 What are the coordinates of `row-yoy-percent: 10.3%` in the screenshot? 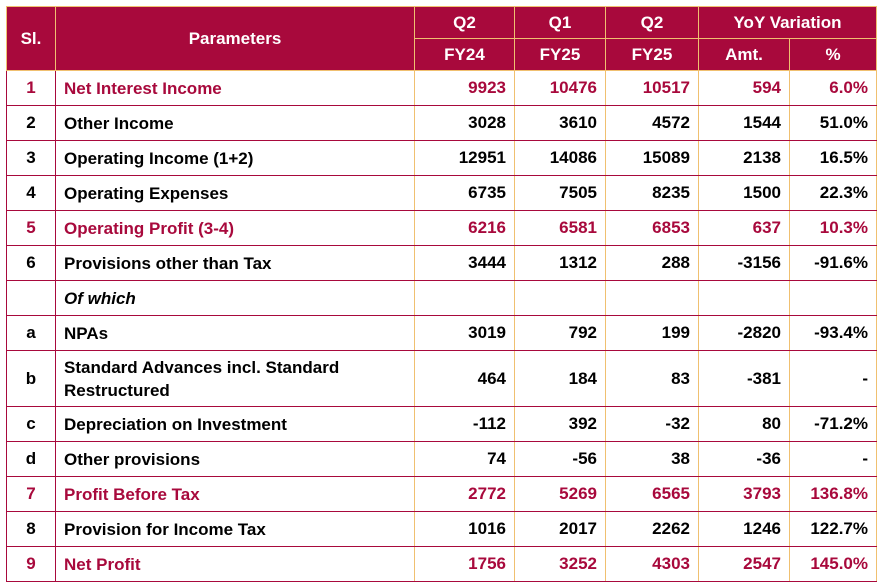 It's located at (833, 228).